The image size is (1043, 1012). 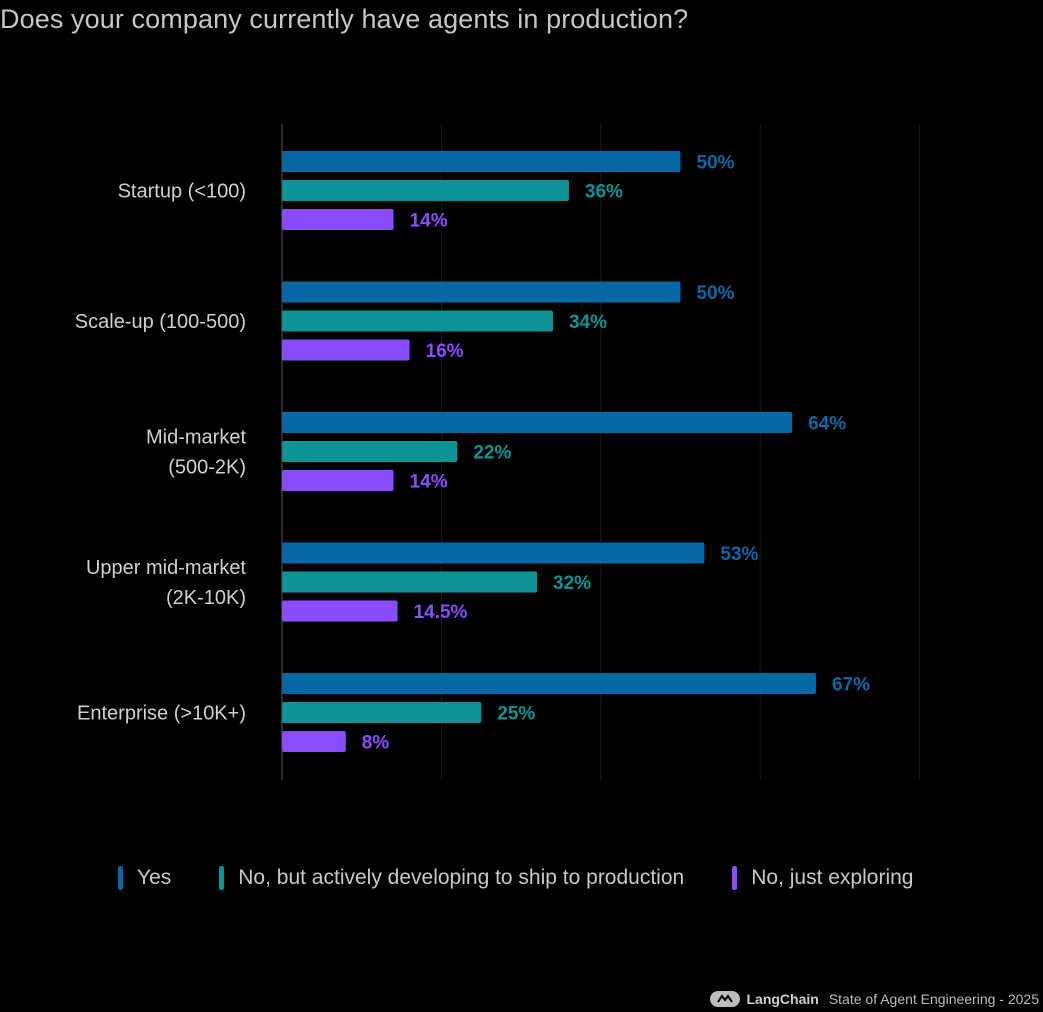 What do you see at coordinates (207, 468) in the screenshot?
I see `category-label: (500-2K)` at bounding box center [207, 468].